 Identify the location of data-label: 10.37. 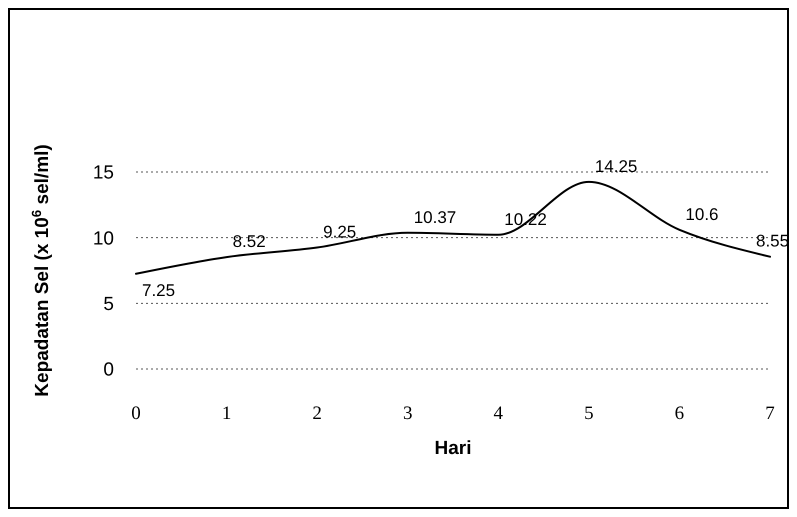
(435, 217).